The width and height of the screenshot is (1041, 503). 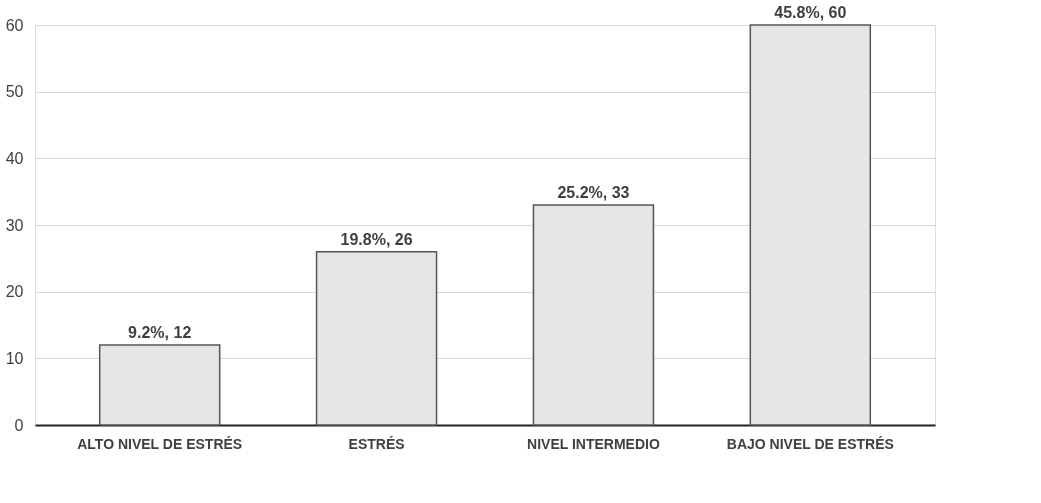 What do you see at coordinates (593, 443) in the screenshot?
I see `x-tick-label: NIVEL INTERMEDIO` at bounding box center [593, 443].